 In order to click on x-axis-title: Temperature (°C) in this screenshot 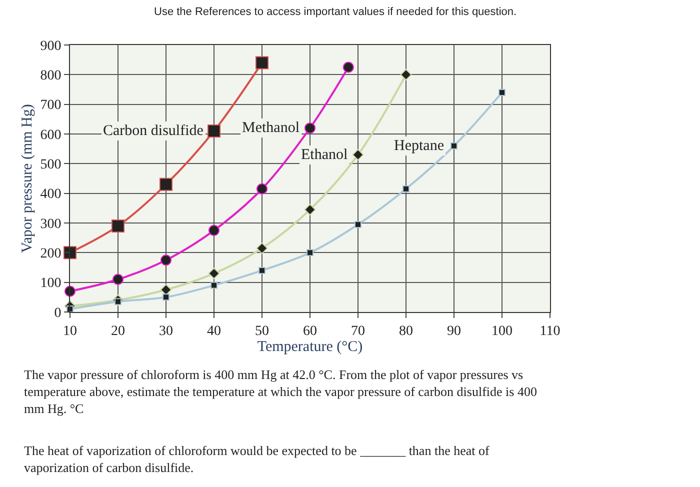, I will do `click(310, 346)`.